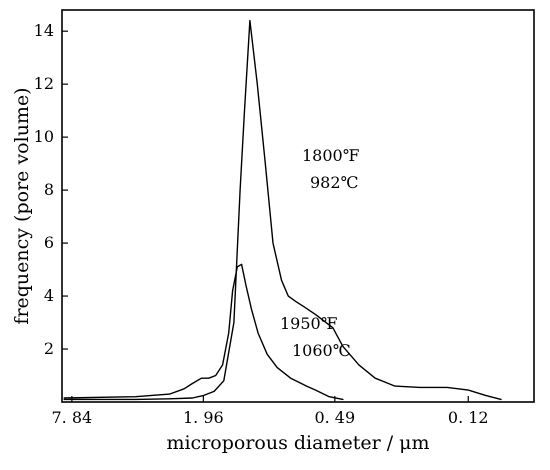 This screenshot has width=550, height=470. I want to click on x-axis-label: microporous diameter / μm, so click(297, 443).